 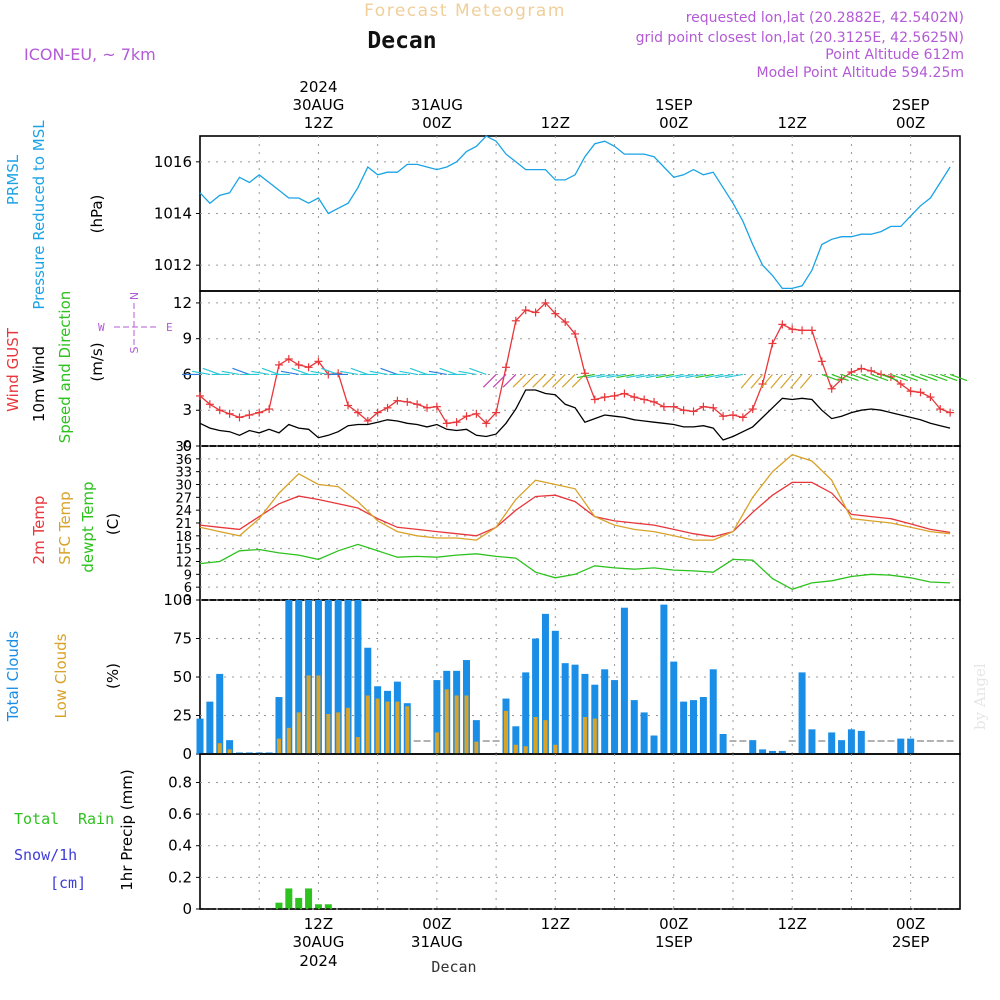 I want to click on panel-label: 2m Temp, so click(x=39, y=530).